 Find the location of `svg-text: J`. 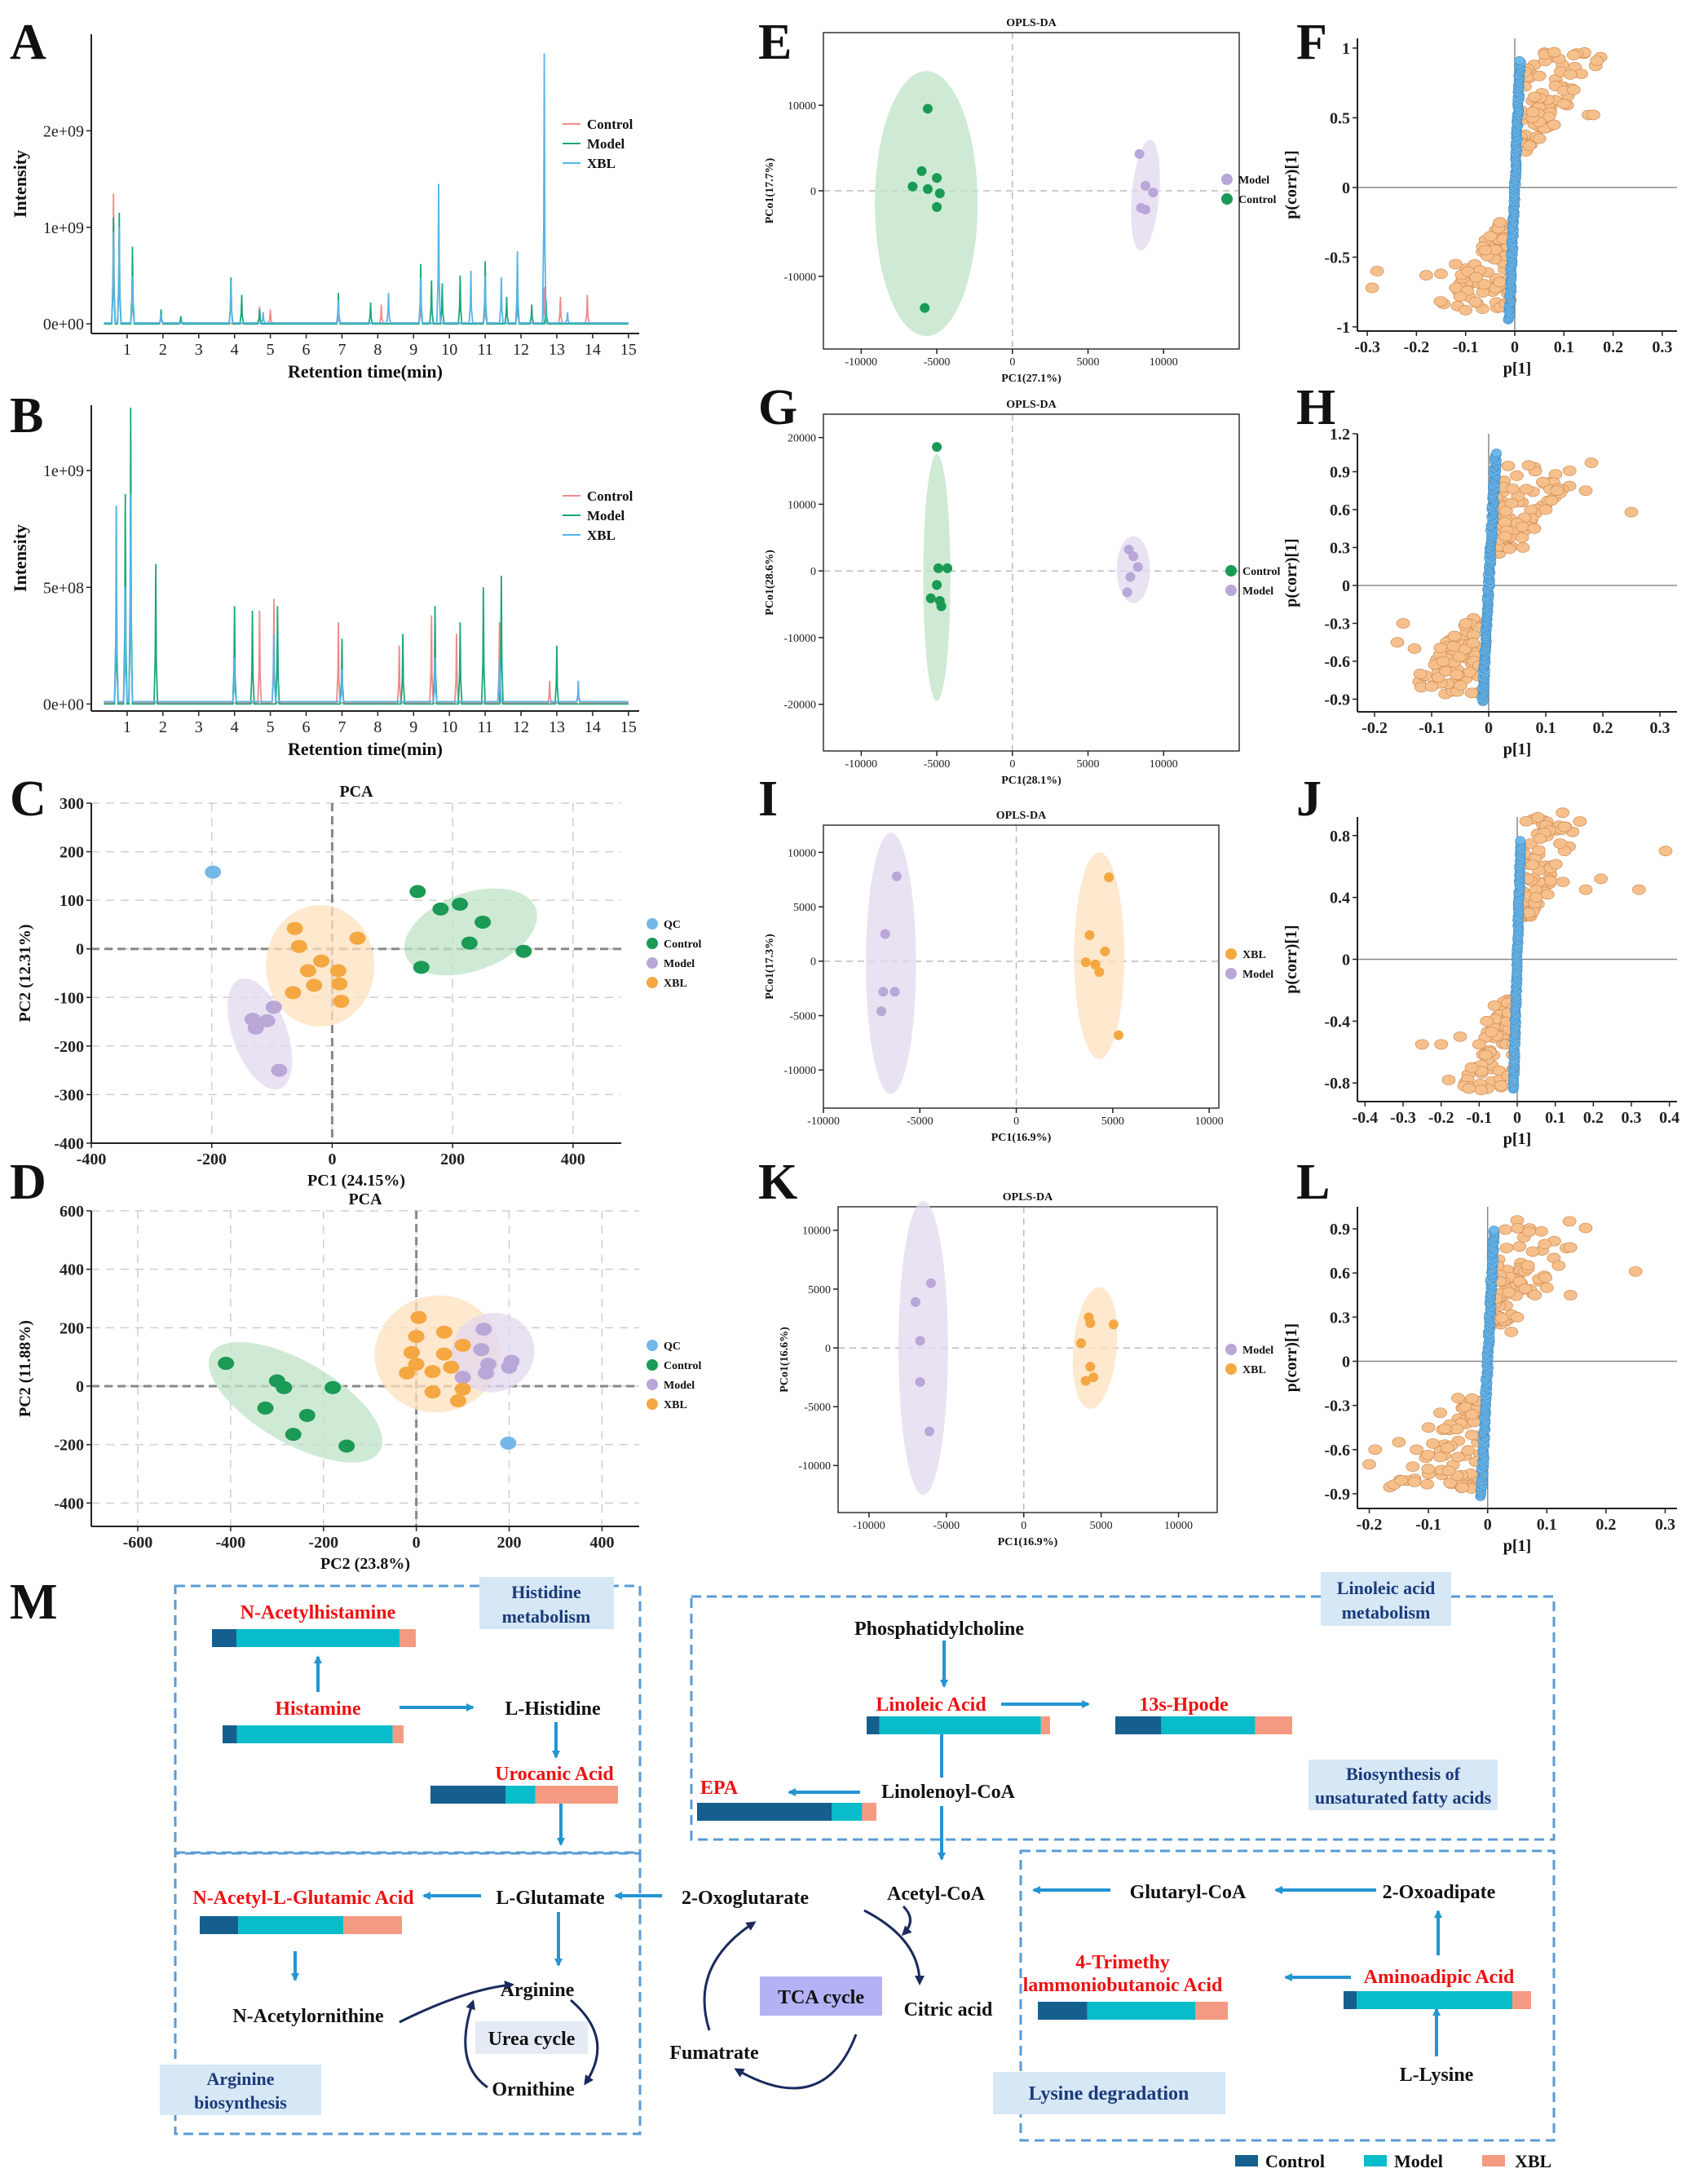

svg-text: J is located at coordinates (1309, 799).